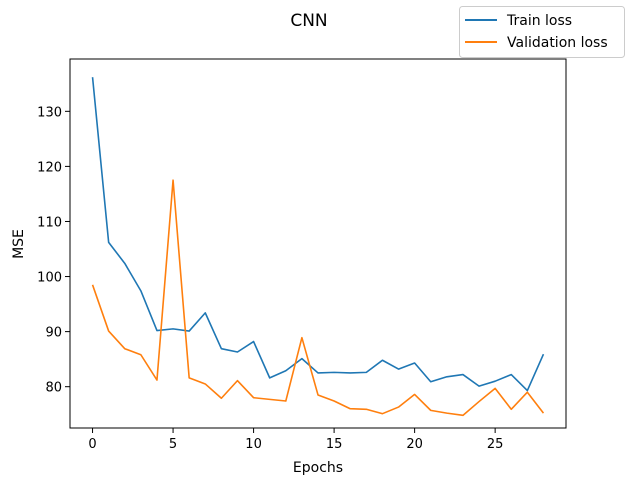 This screenshot has height=484, width=631. Describe the element at coordinates (414, 444) in the screenshot. I see `x-tick-label: 20` at that location.